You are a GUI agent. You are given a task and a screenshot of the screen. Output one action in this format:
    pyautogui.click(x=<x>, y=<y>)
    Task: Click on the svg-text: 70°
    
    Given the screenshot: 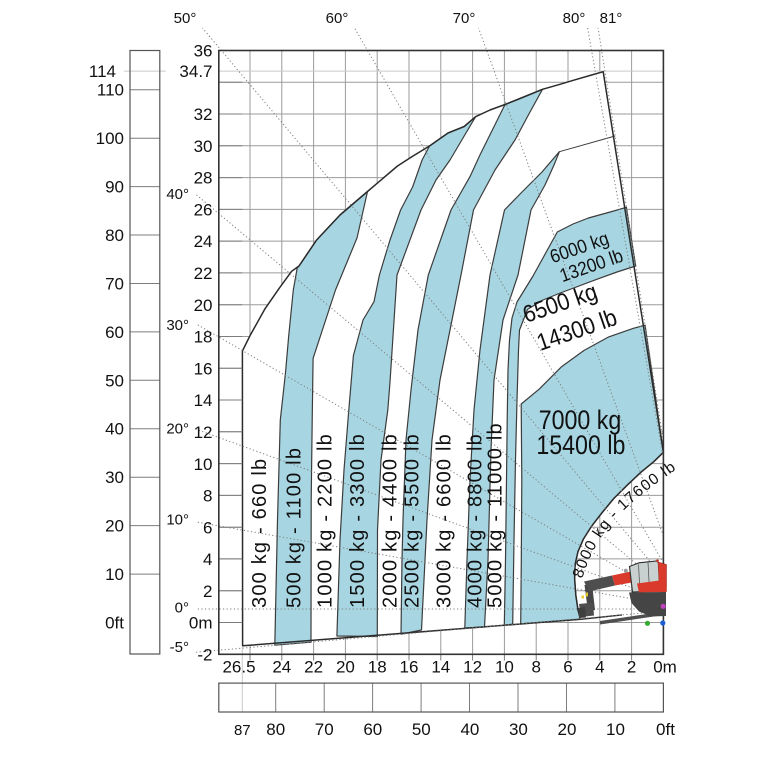 What is the action you would take?
    pyautogui.click(x=464, y=18)
    